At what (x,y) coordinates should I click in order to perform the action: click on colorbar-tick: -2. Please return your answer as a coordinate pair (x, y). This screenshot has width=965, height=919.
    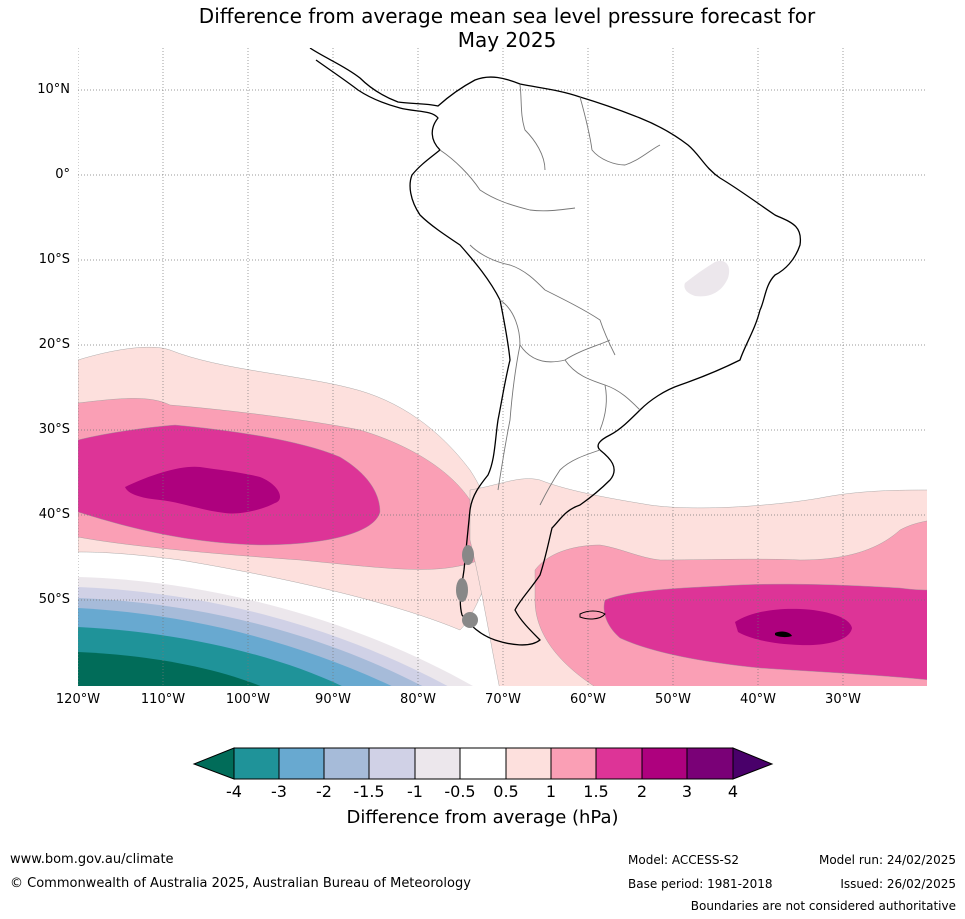
    Looking at the image, I should click on (324, 791).